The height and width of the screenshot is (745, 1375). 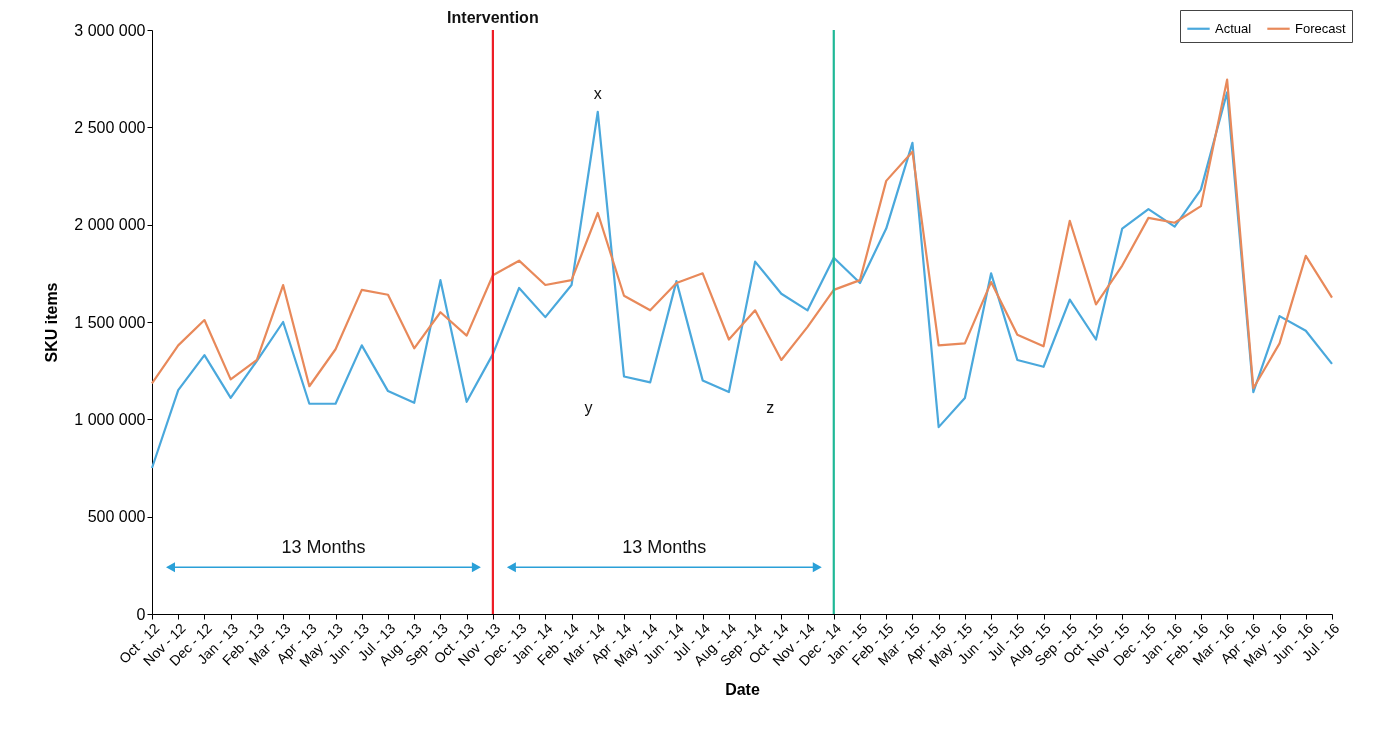 I want to click on annotation: y, so click(x=588, y=407).